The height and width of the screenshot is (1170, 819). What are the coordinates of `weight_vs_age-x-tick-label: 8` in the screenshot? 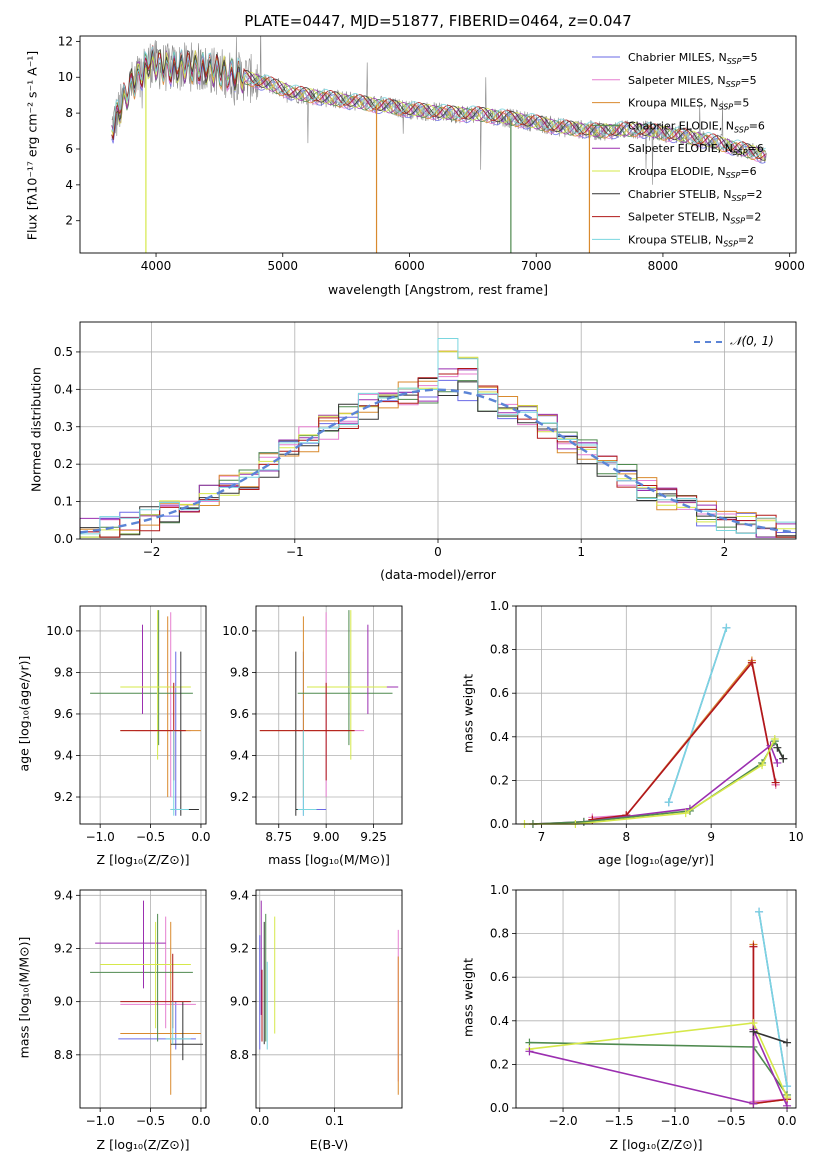 It's located at (626, 837).